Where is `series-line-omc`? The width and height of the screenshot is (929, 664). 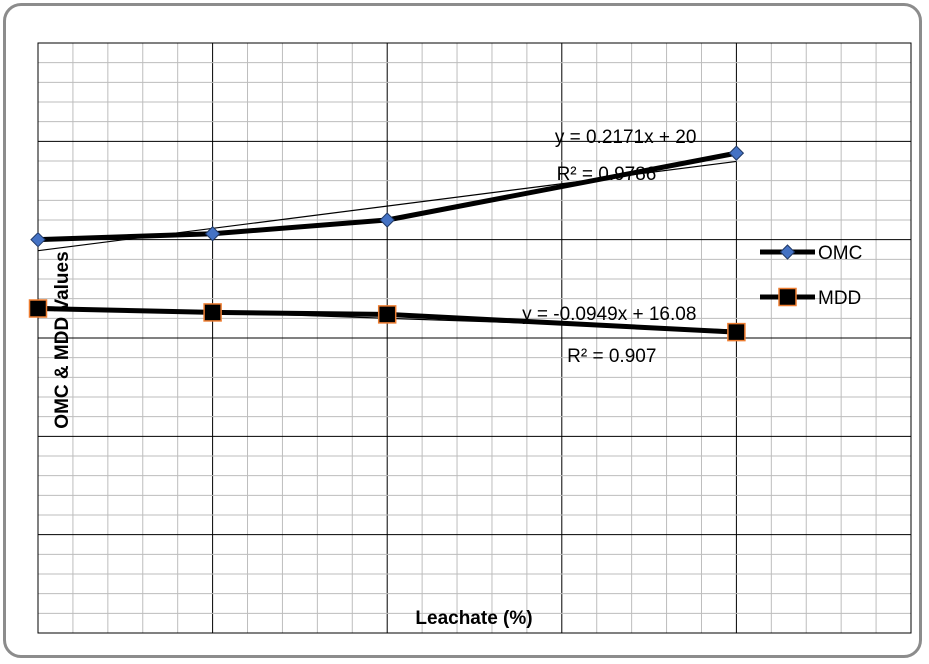
series-line-omc is located at coordinates (387, 196).